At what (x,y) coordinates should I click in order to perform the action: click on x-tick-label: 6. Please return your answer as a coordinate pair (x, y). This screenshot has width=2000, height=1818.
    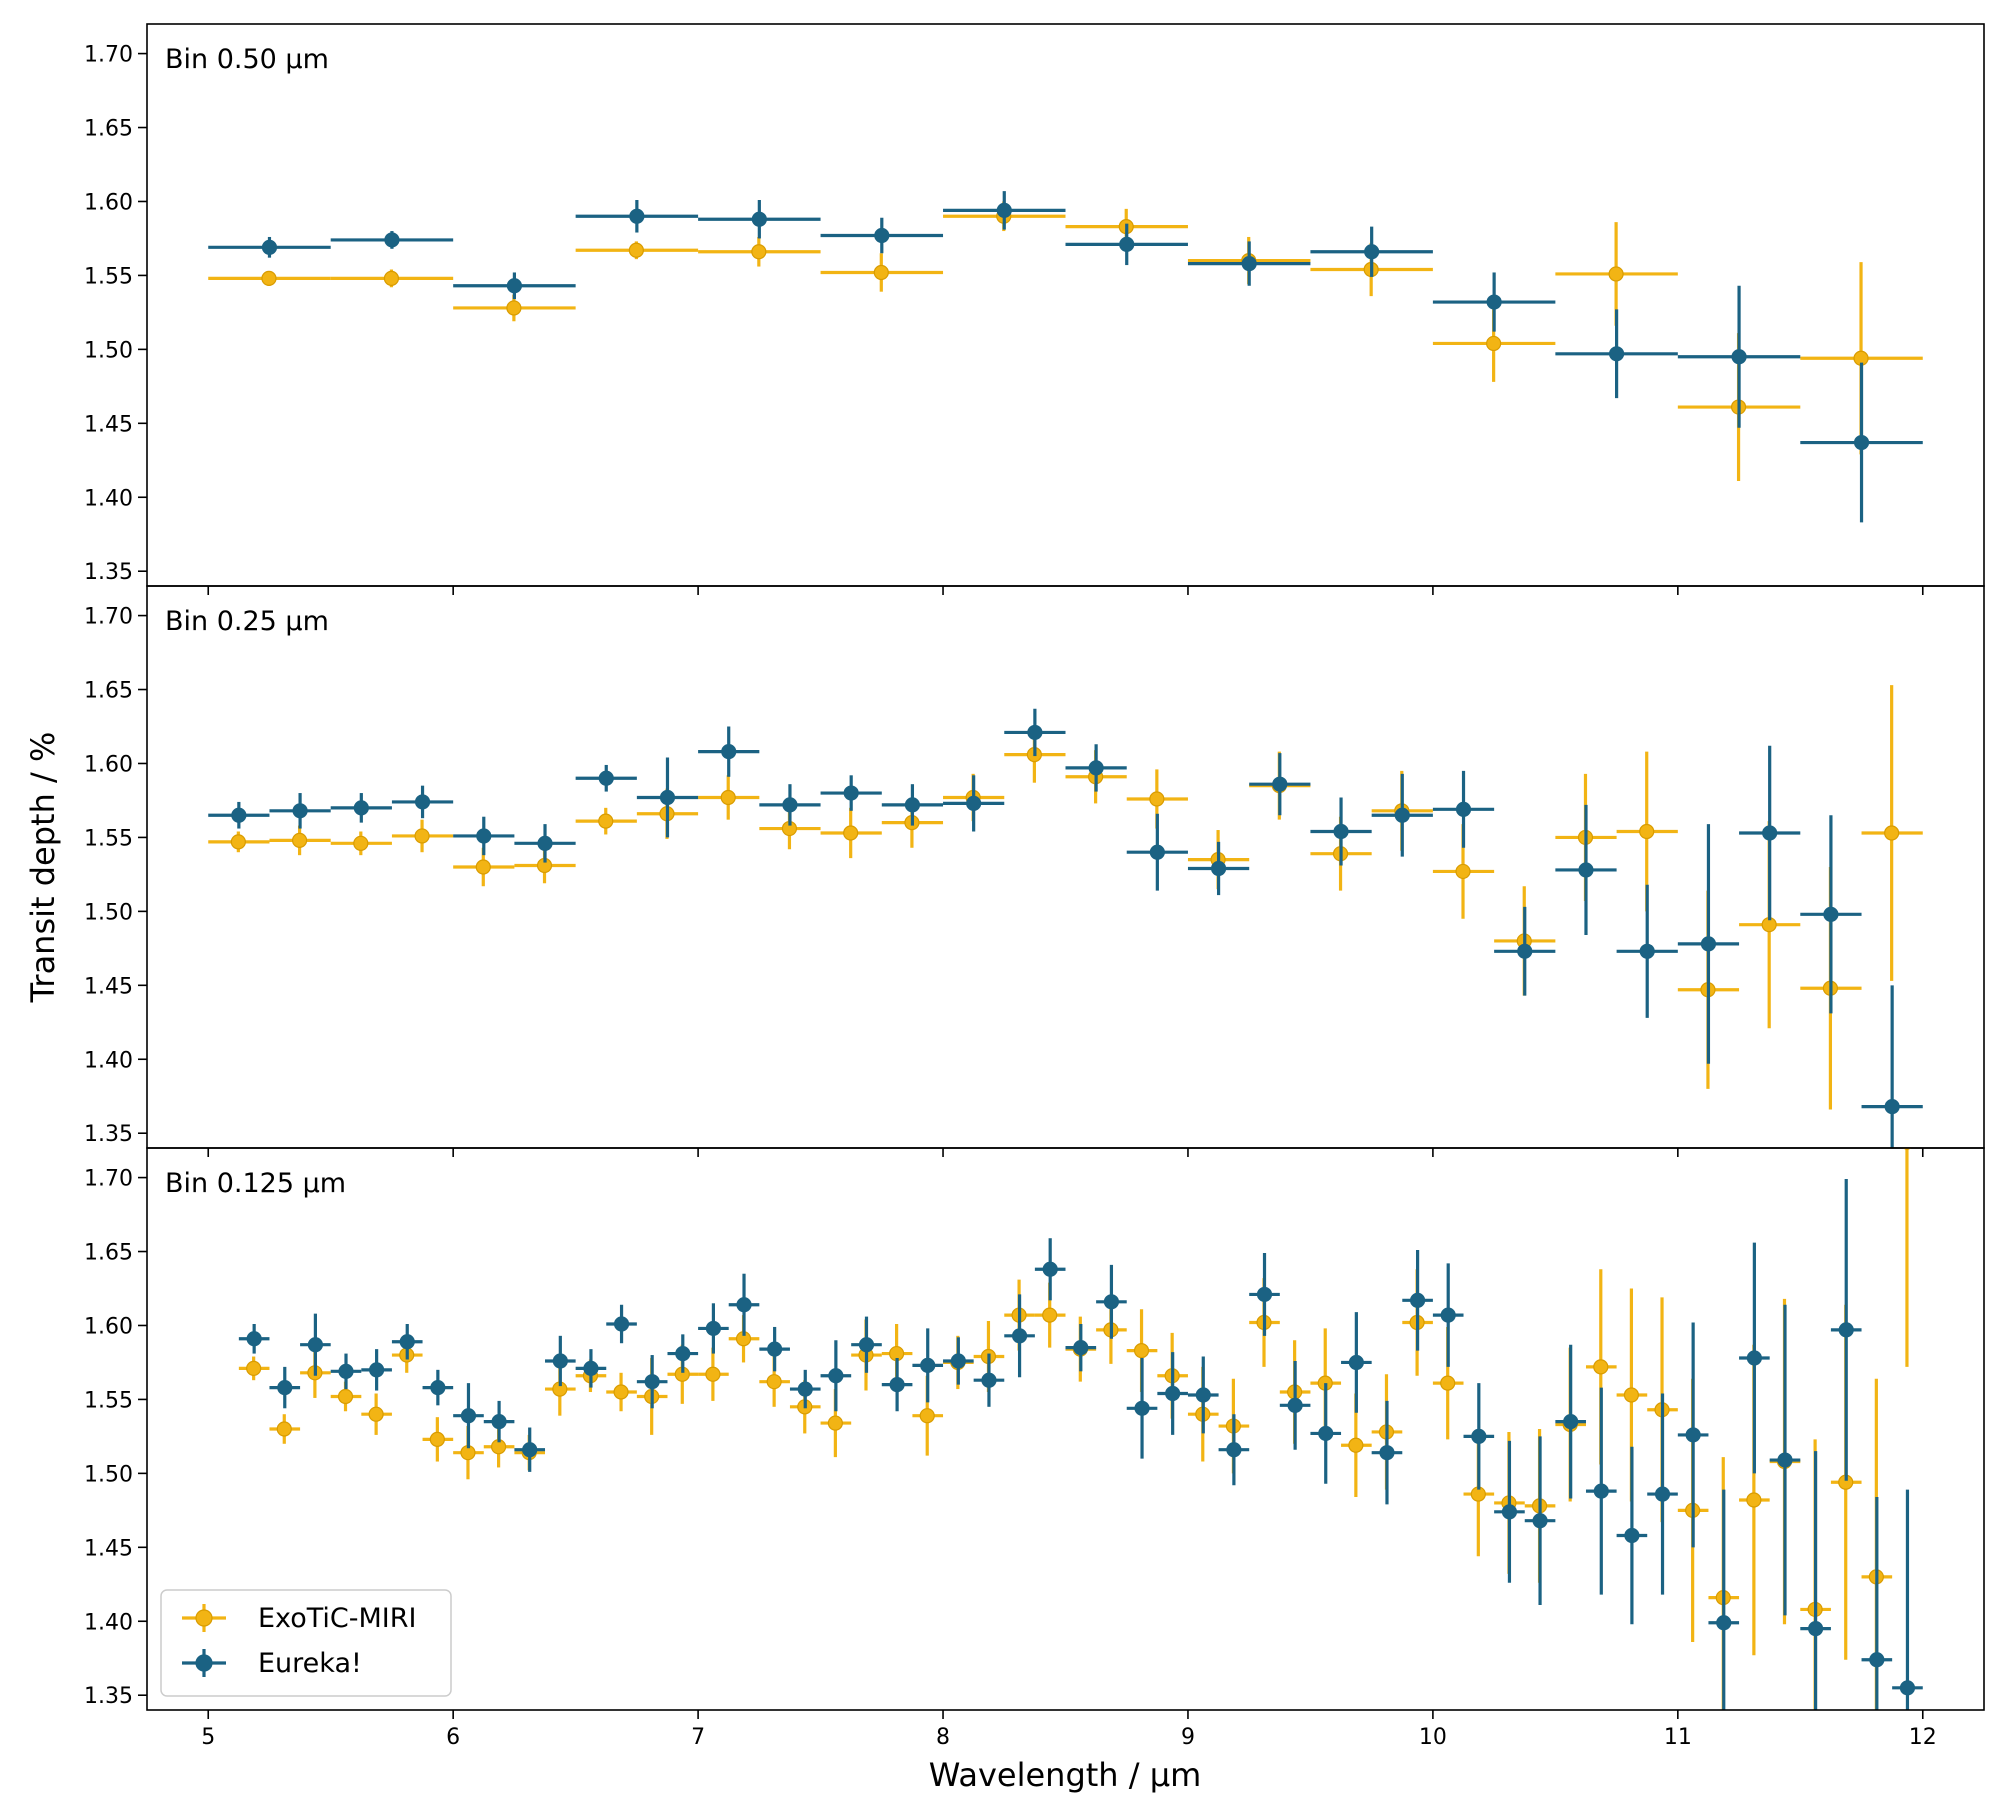
    Looking at the image, I should click on (453, 1737).